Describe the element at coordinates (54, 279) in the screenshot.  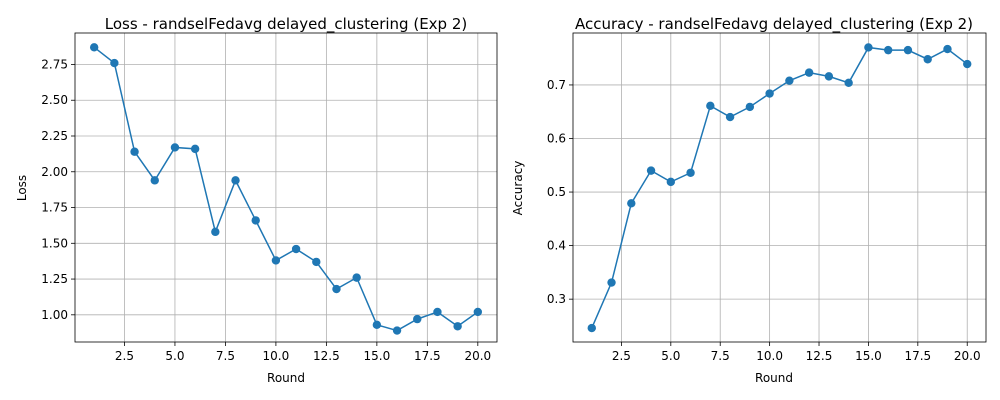
I see `loss-y-tick-label: 1.25` at that location.